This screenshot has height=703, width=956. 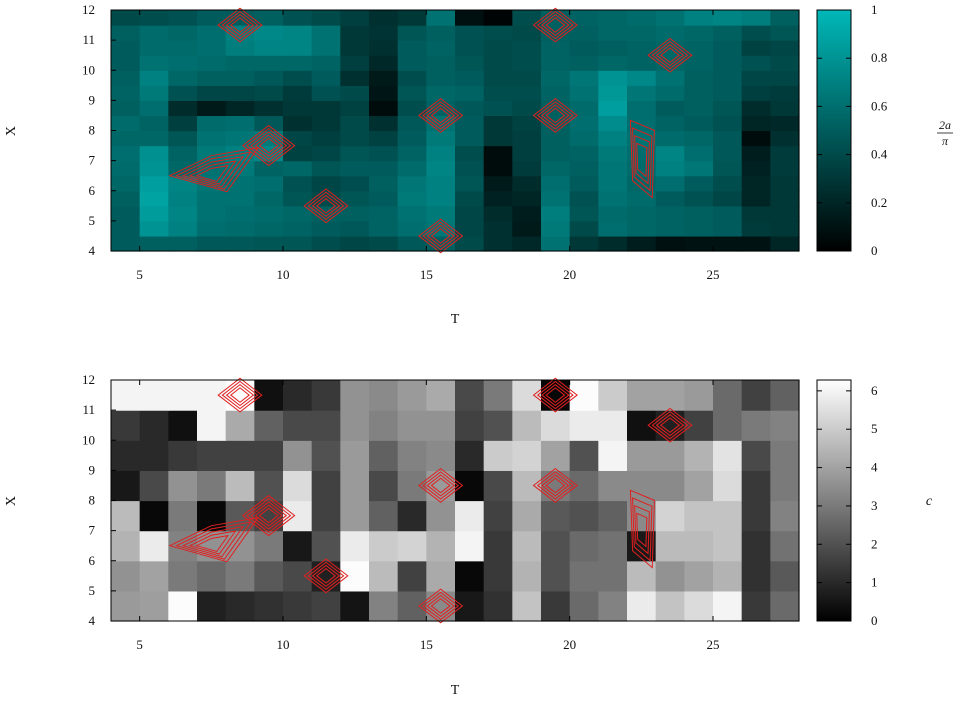 I want to click on top-y-tick-label: 8, so click(x=92, y=130).